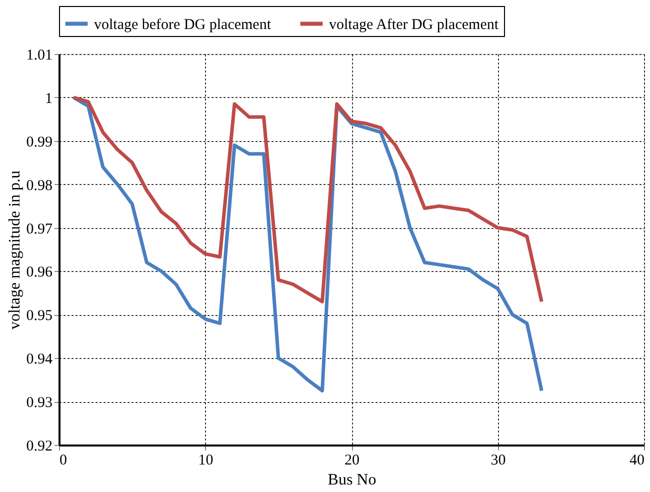 The image size is (650, 492). Describe the element at coordinates (15, 250) in the screenshot. I see `y-axis-title: voltage magnitude in p.u` at that location.